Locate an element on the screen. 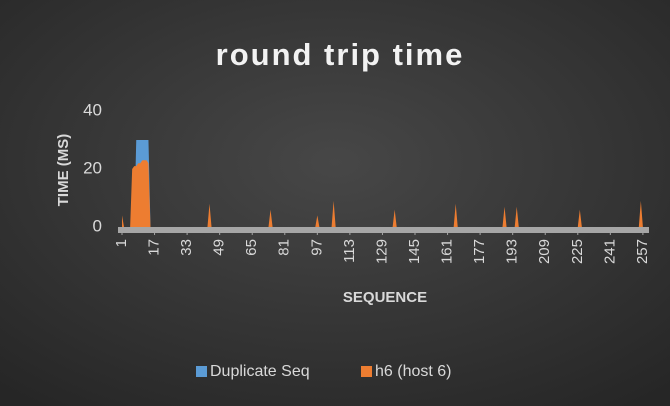 Image resolution: width=670 pixels, height=406 pixels. axis-floor is located at coordinates (383, 230).